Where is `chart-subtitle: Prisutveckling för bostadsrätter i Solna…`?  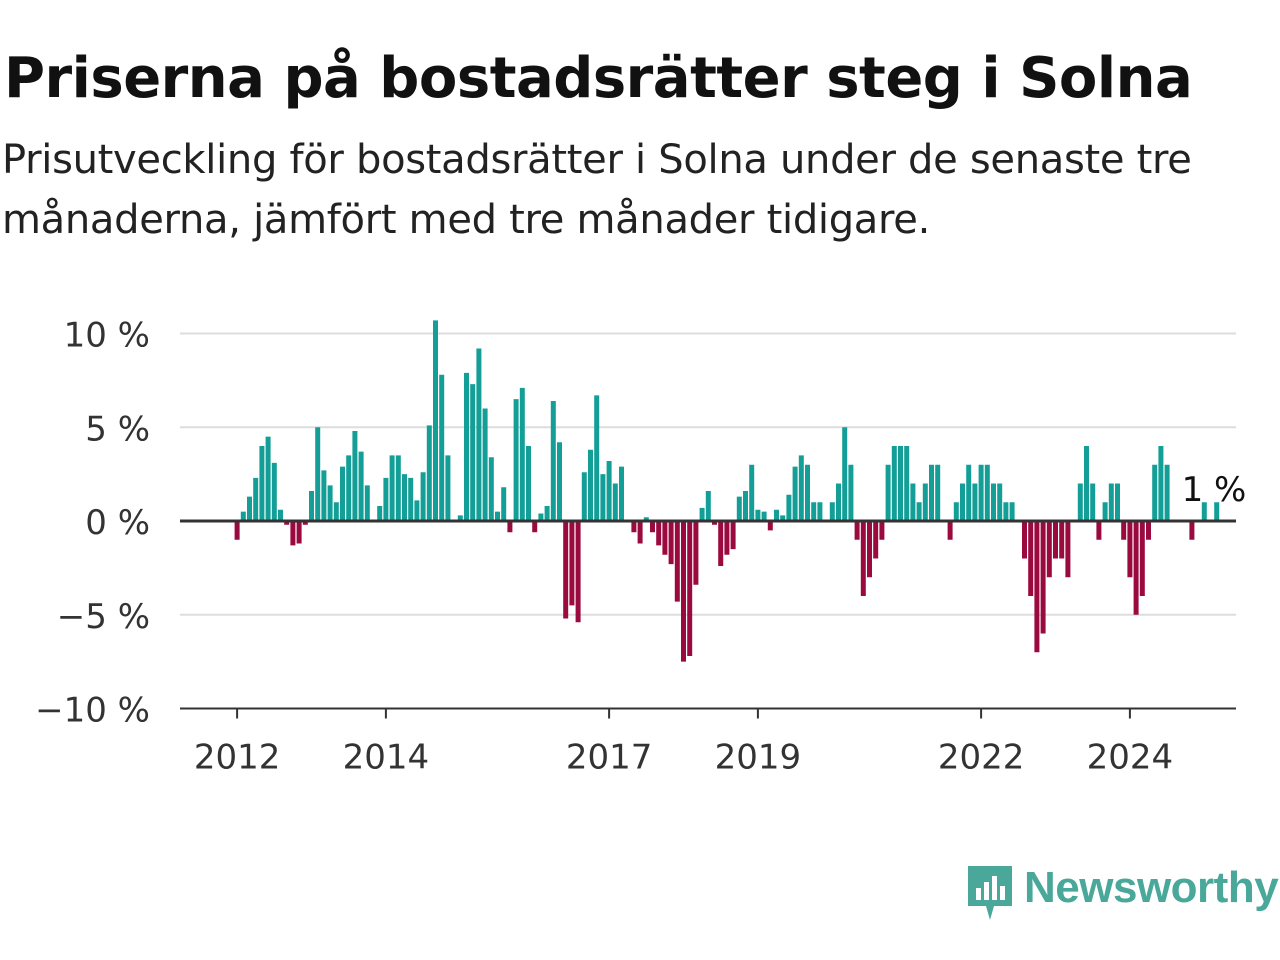
chart-subtitle: Prisutveckling för bostadsrätter i Solna… is located at coordinates (597, 190).